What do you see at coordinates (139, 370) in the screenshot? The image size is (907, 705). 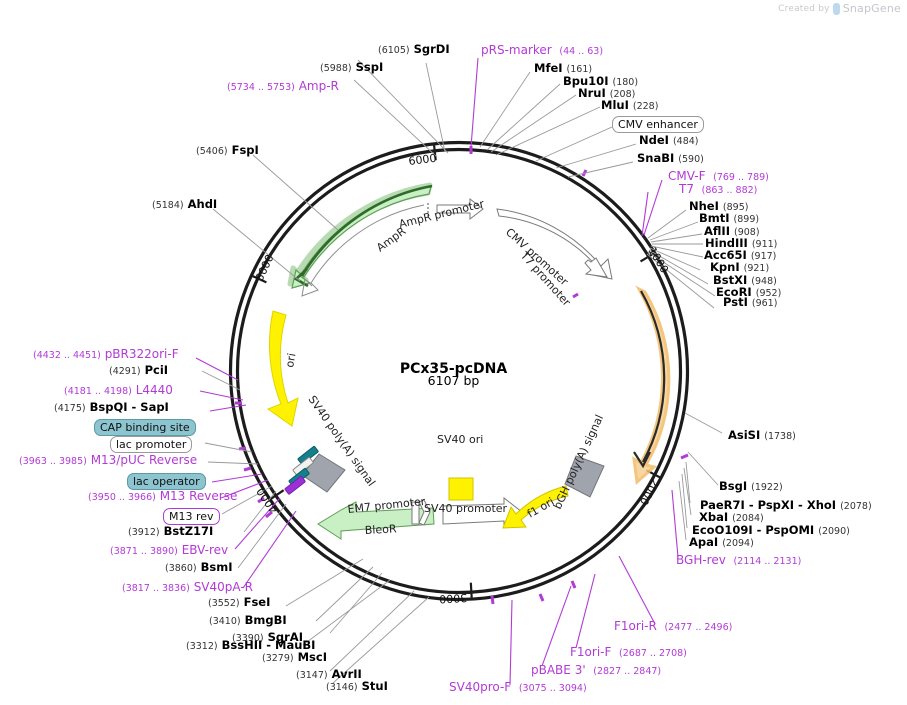 I see `enzyme-pcii: (4291) PciI` at bounding box center [139, 370].